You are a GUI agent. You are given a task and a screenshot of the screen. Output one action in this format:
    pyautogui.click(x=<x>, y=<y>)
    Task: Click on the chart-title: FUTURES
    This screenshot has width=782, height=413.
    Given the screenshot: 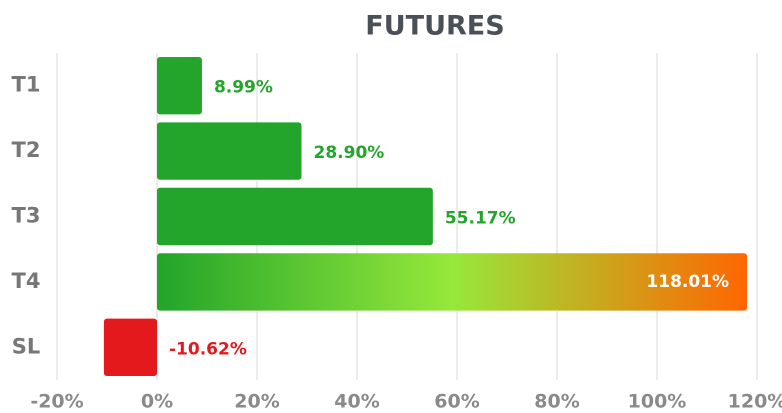 What is the action you would take?
    pyautogui.click(x=434, y=26)
    